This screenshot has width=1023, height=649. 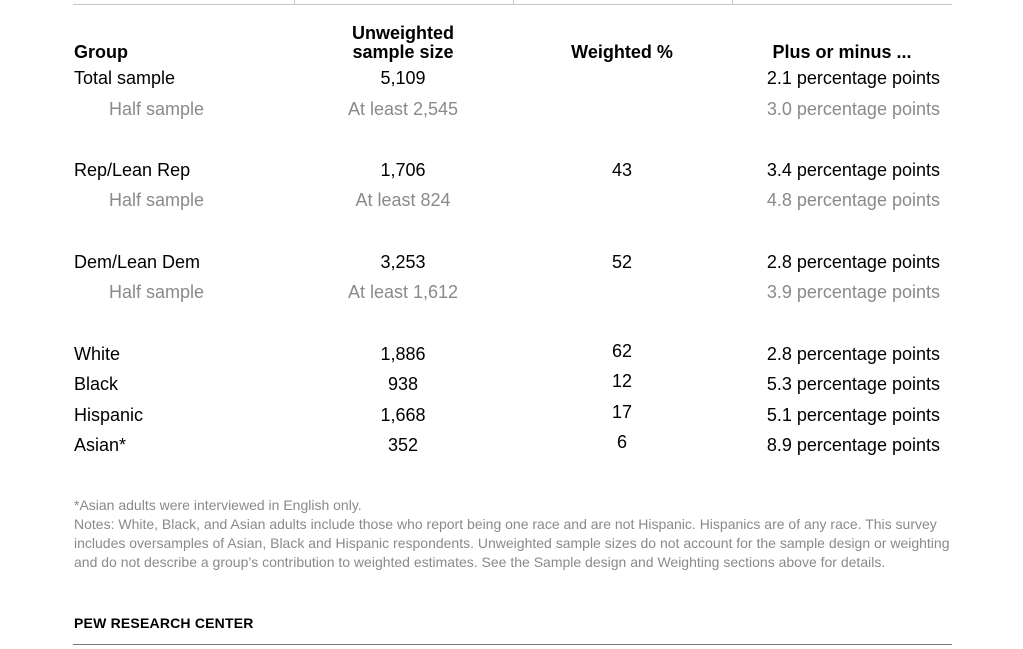 I want to click on header-sample-size-line1: Unweighted, so click(x=403, y=33).